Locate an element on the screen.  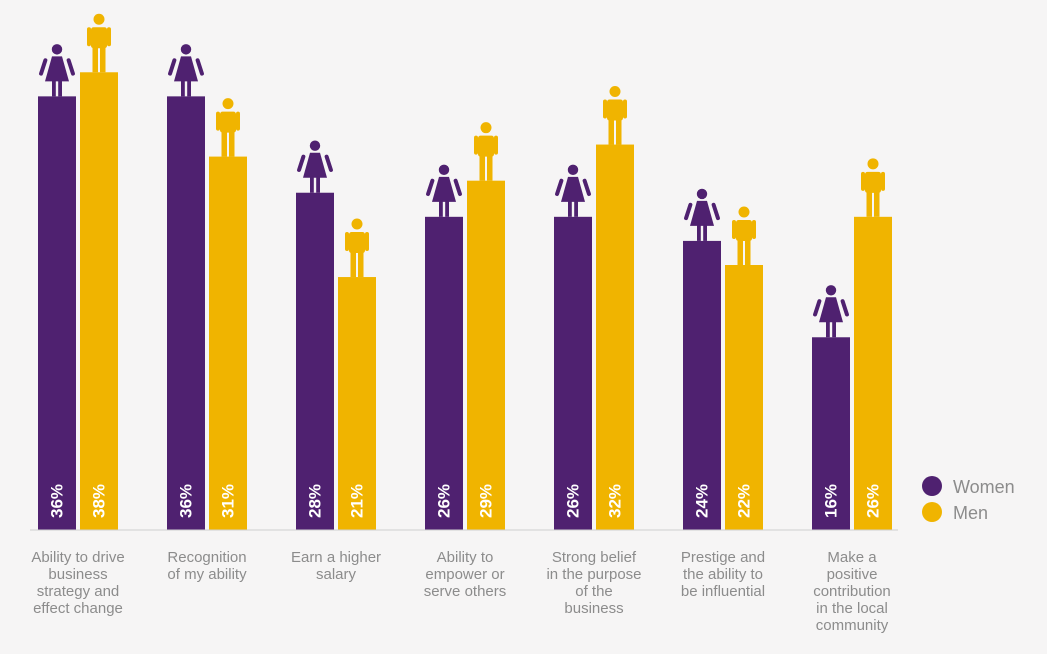
value-label-men-7: 26% is located at coordinates (873, 501).